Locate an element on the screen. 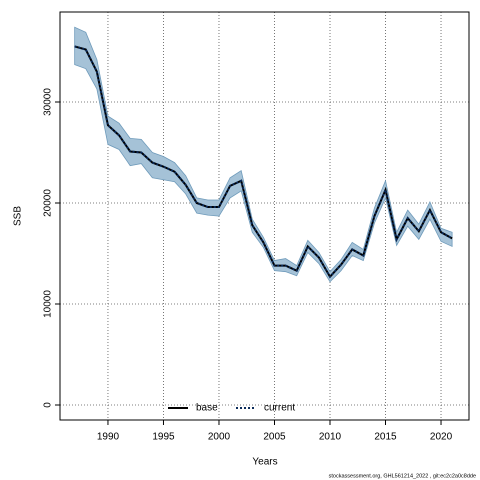 This screenshot has width=480, height=480. x-tick-label: 1990 is located at coordinates (108, 437).